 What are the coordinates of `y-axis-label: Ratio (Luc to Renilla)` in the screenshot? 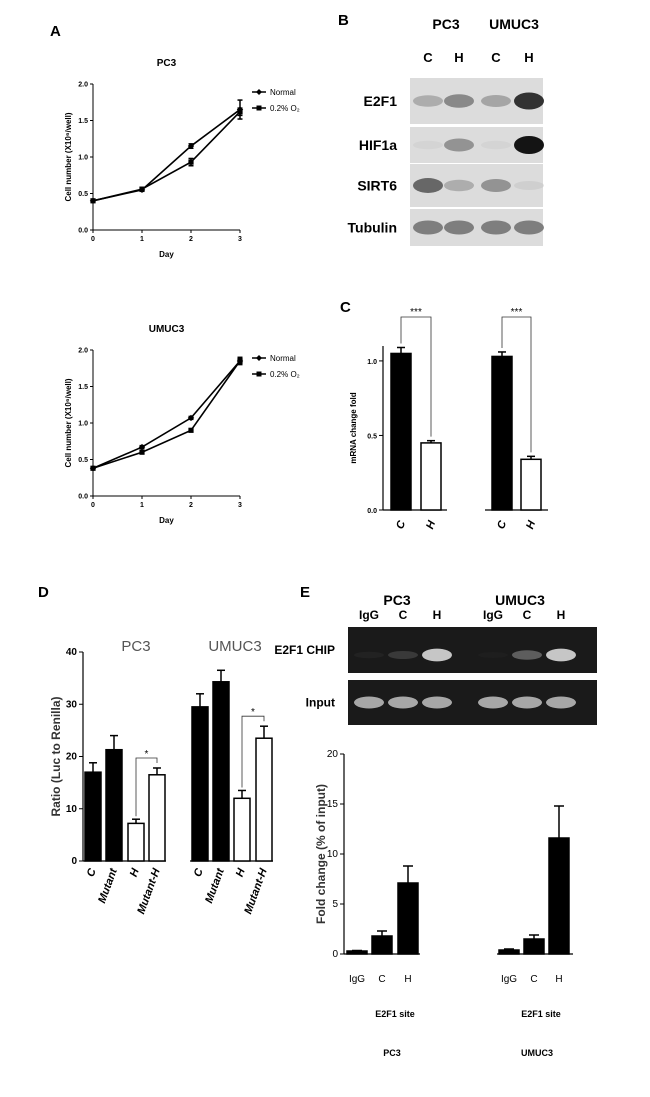 It's located at (56, 756).